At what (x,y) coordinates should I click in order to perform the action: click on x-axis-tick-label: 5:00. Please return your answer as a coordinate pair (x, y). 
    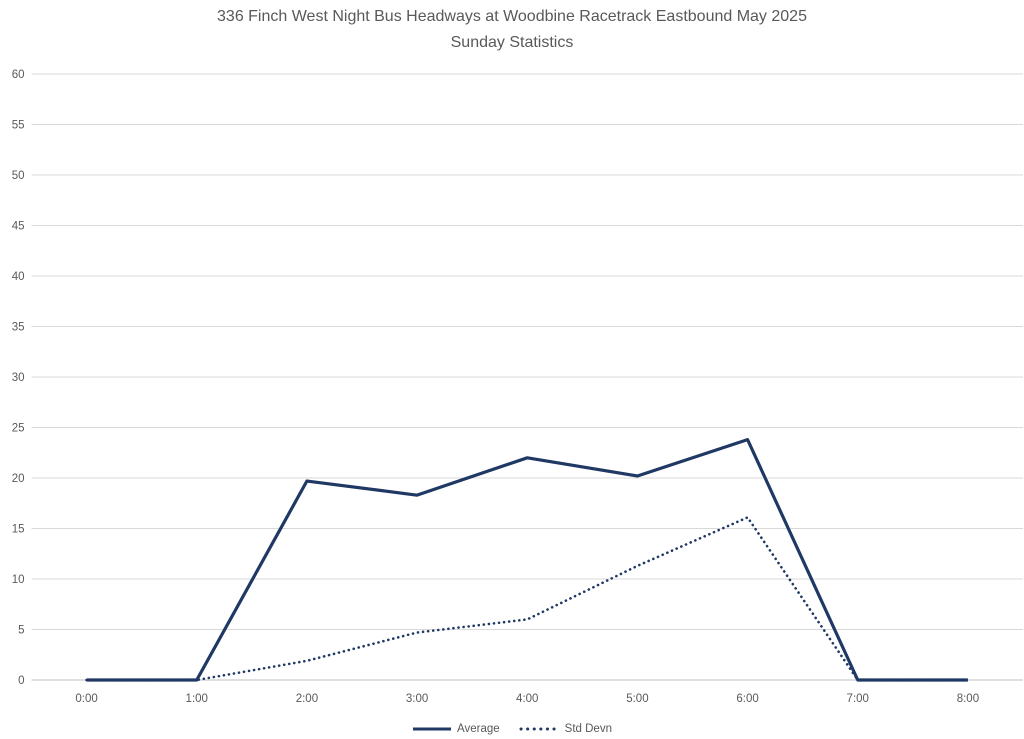
    Looking at the image, I should click on (637, 699).